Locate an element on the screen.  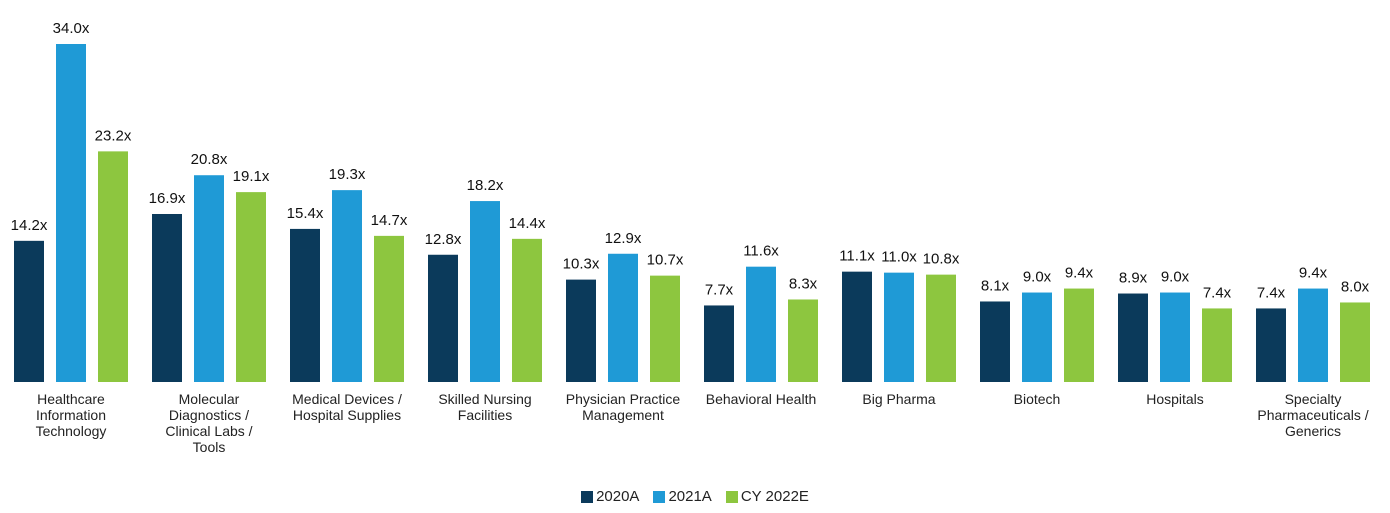
value-label: 15.4x is located at coordinates (305, 213).